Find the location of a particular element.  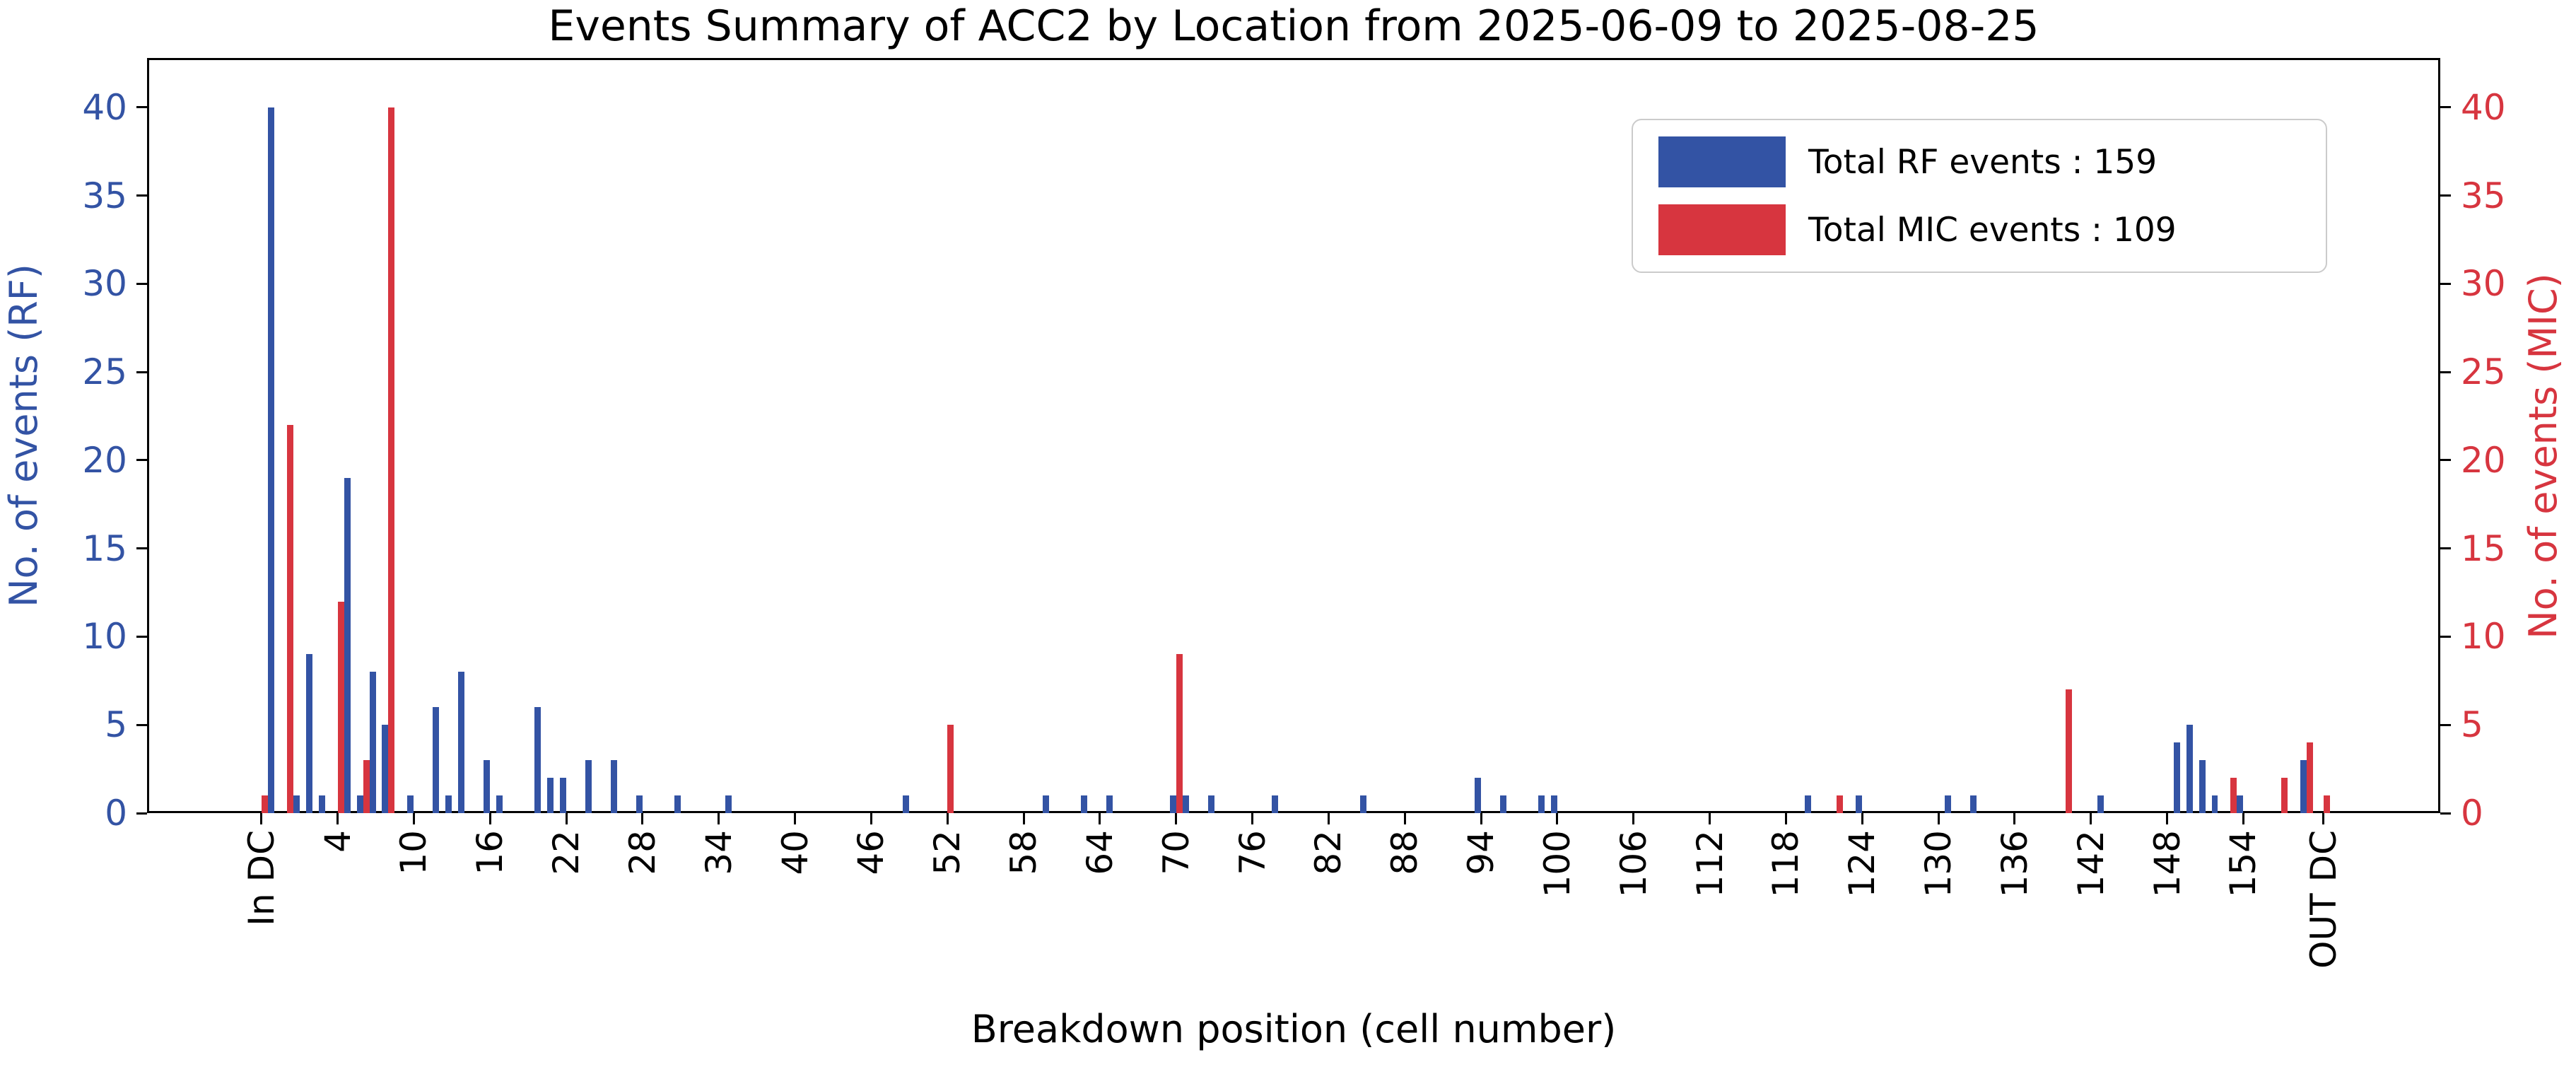

x-tick-label-text: 34 is located at coordinates (719, 853).